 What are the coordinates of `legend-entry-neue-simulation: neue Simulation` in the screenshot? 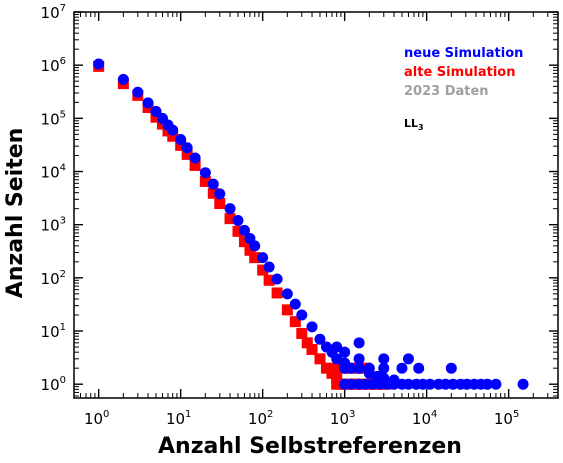 It's located at (463, 53).